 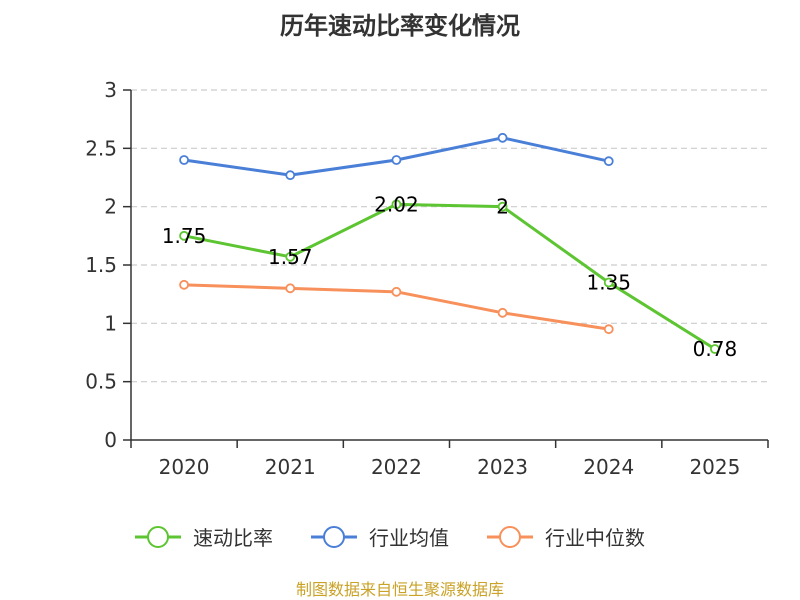 I want to click on y-tick-label-1.5: 1.5, so click(x=101, y=265).